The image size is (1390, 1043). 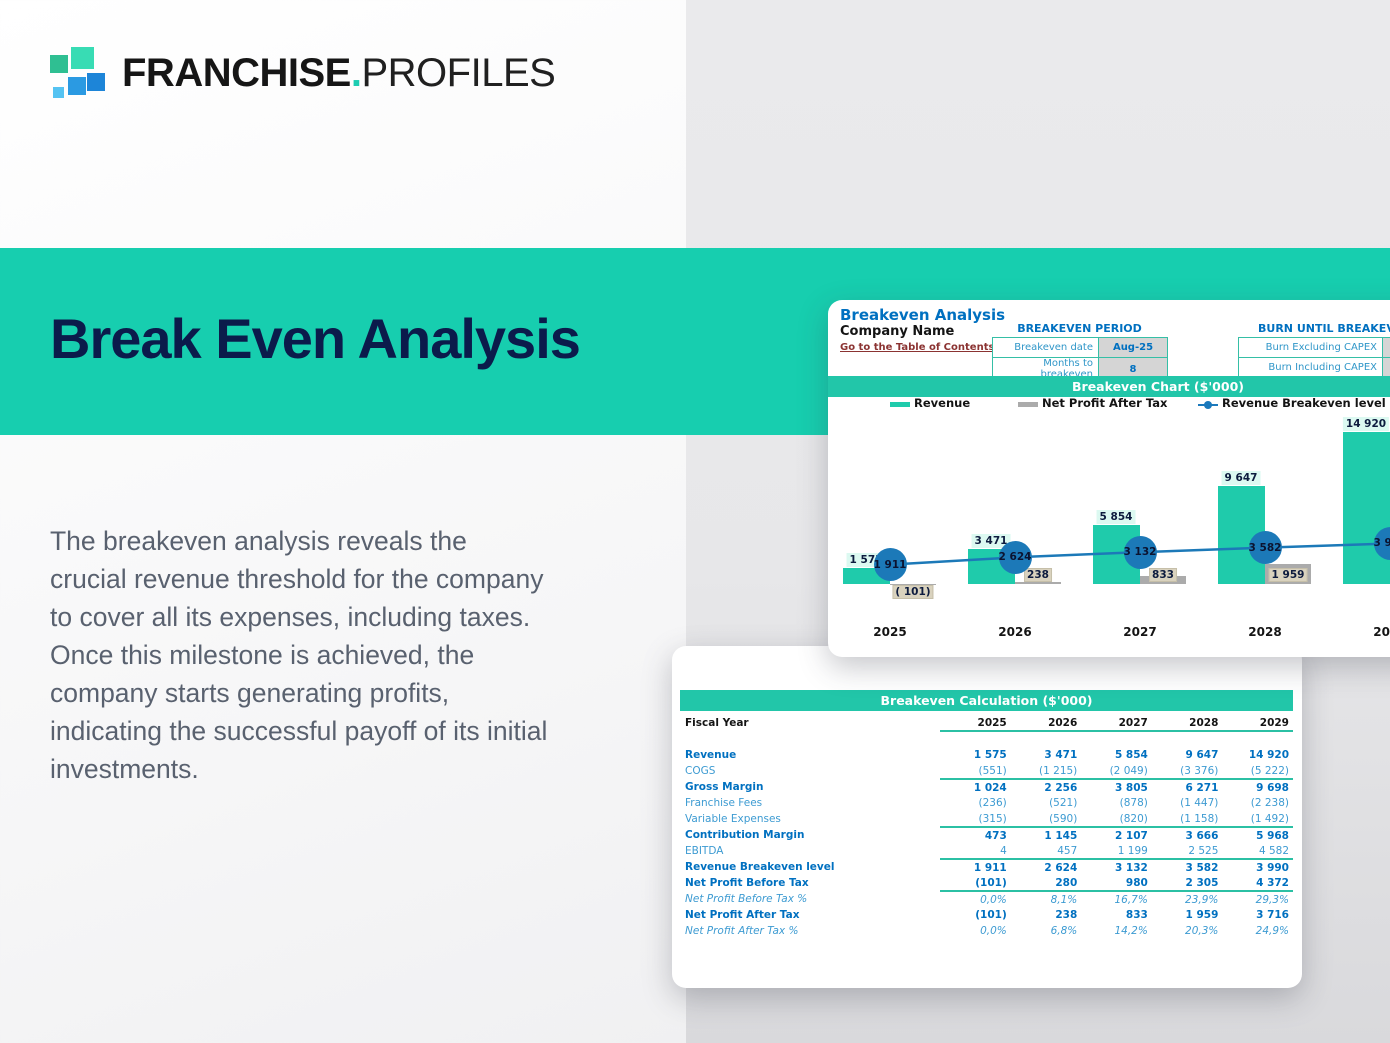 What do you see at coordinates (1116, 516) in the screenshot?
I see `revenue-data-label: 5 854` at bounding box center [1116, 516].